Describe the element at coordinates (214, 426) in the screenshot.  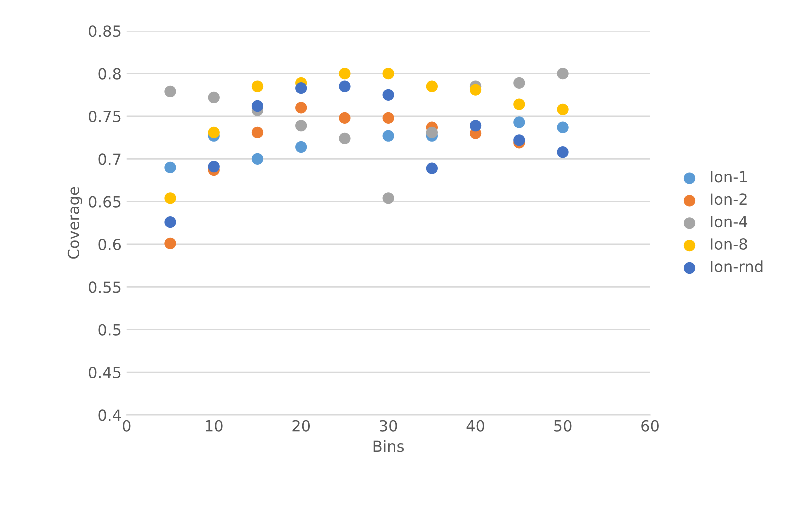
I see `x-tick-label: 10` at that location.